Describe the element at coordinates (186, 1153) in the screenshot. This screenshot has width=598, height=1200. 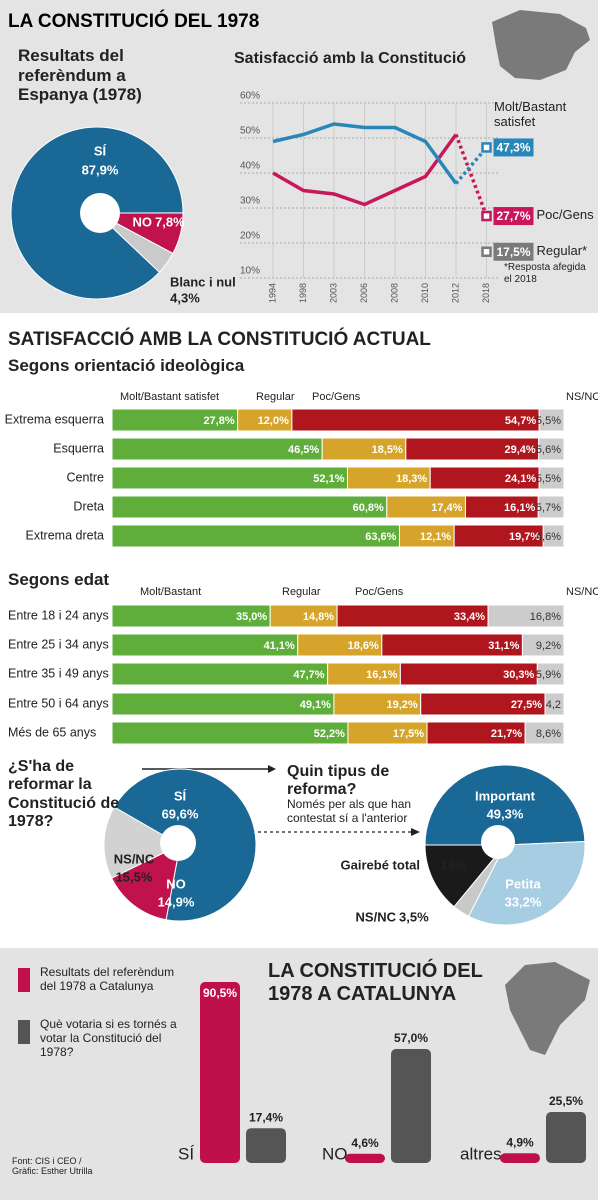
I see `category-label: SÍ` at that location.